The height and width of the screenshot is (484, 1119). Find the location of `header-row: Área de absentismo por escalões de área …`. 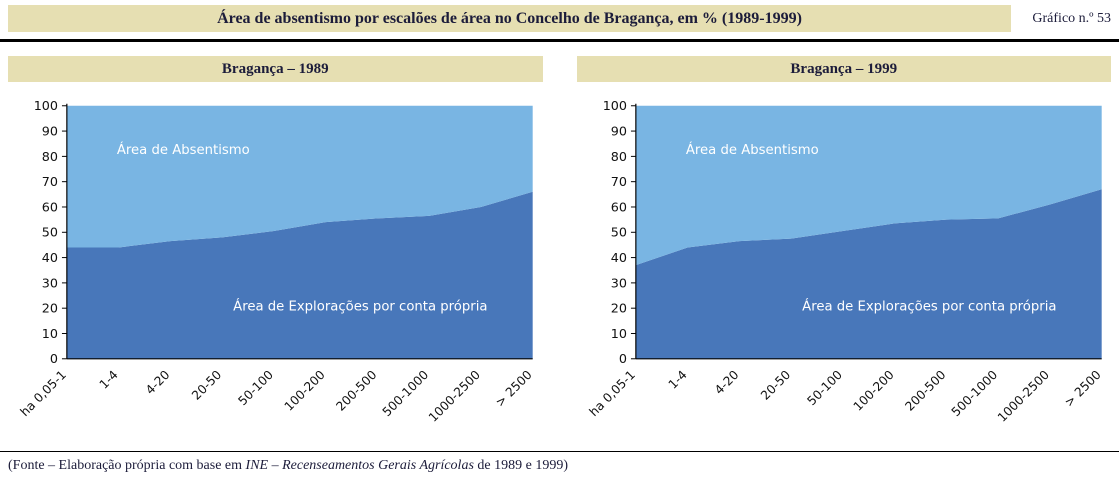

header-row: Área de absentismo por escalões de área … is located at coordinates (559, 16).